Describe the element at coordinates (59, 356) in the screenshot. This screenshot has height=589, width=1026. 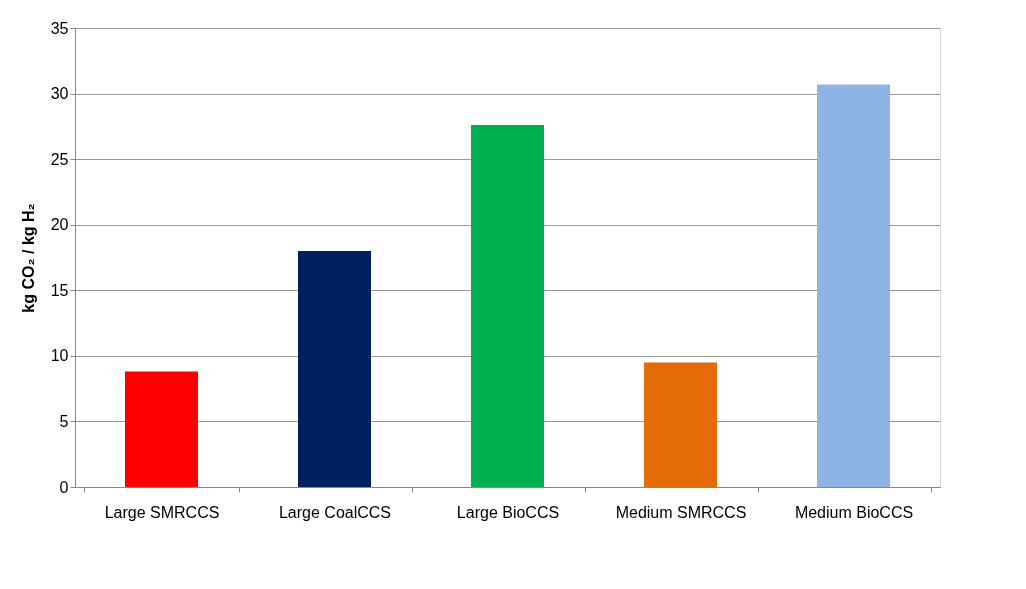
I see `y-tick-label: 10` at that location.